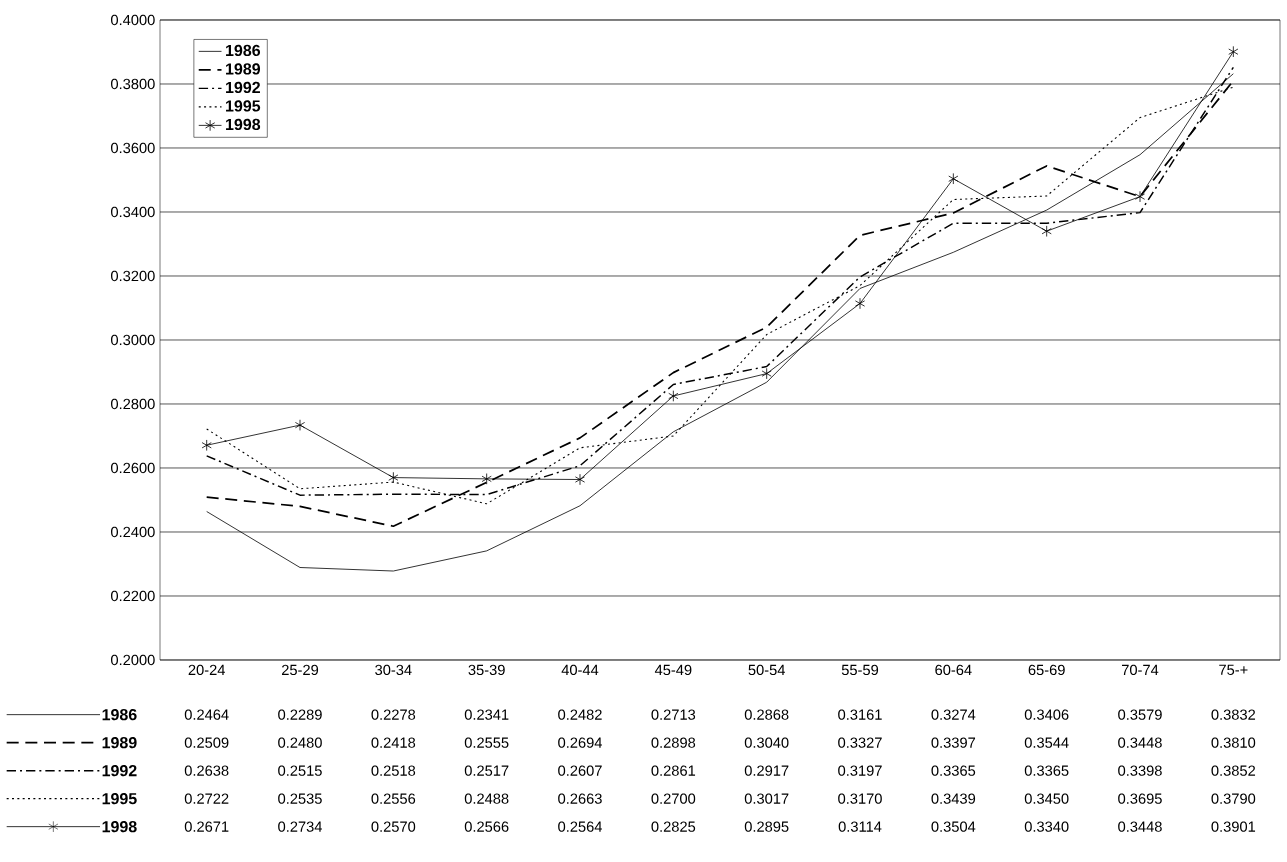 The width and height of the screenshot is (1287, 862). What do you see at coordinates (1140, 670) in the screenshot?
I see `x-tick-label: 70-74` at bounding box center [1140, 670].